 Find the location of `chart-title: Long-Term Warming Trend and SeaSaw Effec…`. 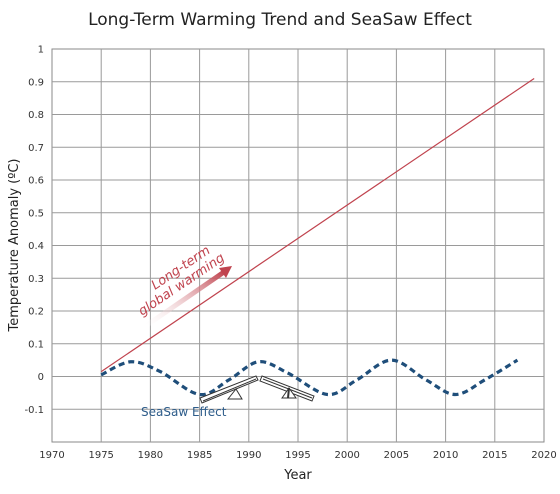

chart-title: Long-Term Warming Trend and SeaSaw Effec… is located at coordinates (280, 20).